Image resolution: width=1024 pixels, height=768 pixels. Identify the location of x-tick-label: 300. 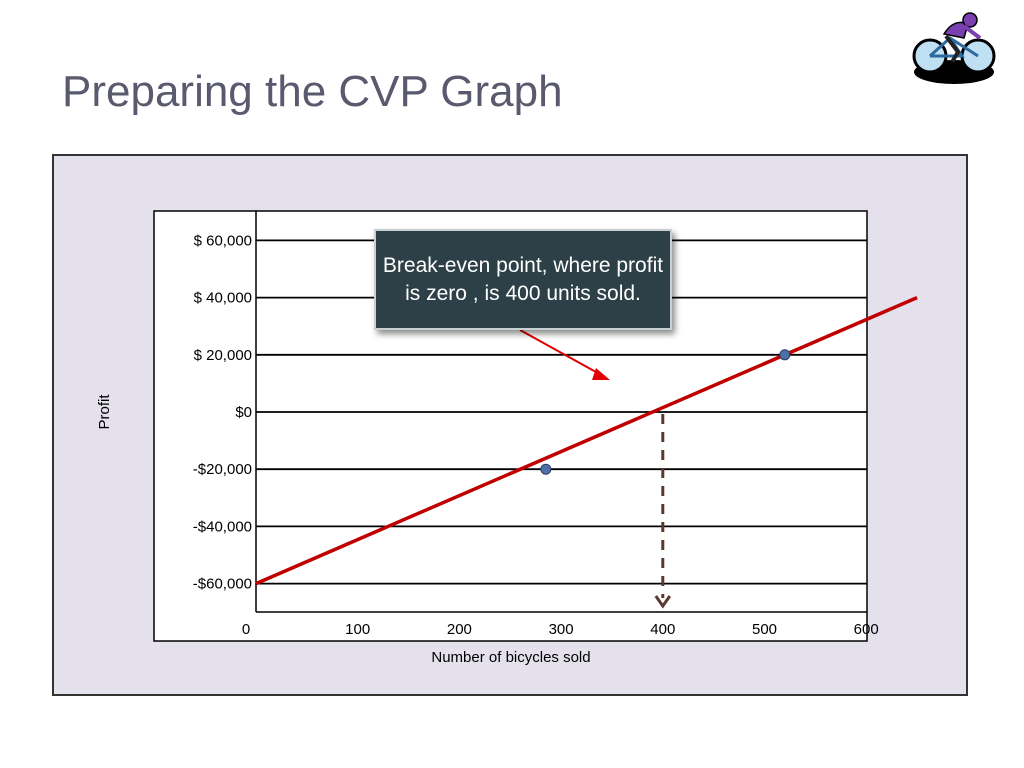
(561, 629).